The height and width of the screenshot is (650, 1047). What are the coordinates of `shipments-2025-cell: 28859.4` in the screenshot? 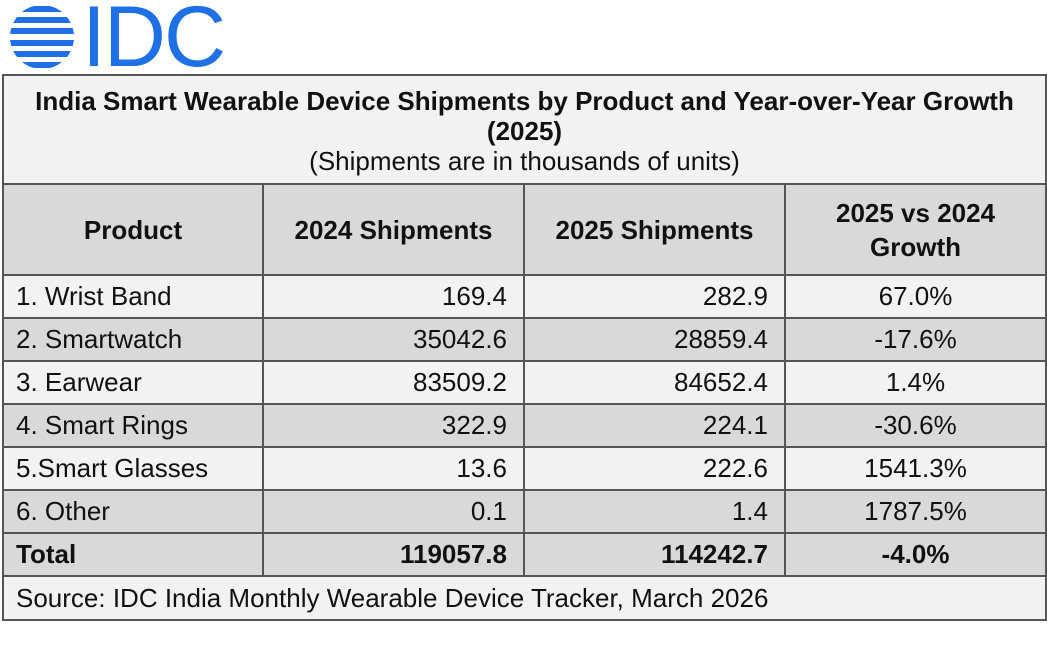 It's located at (654, 339).